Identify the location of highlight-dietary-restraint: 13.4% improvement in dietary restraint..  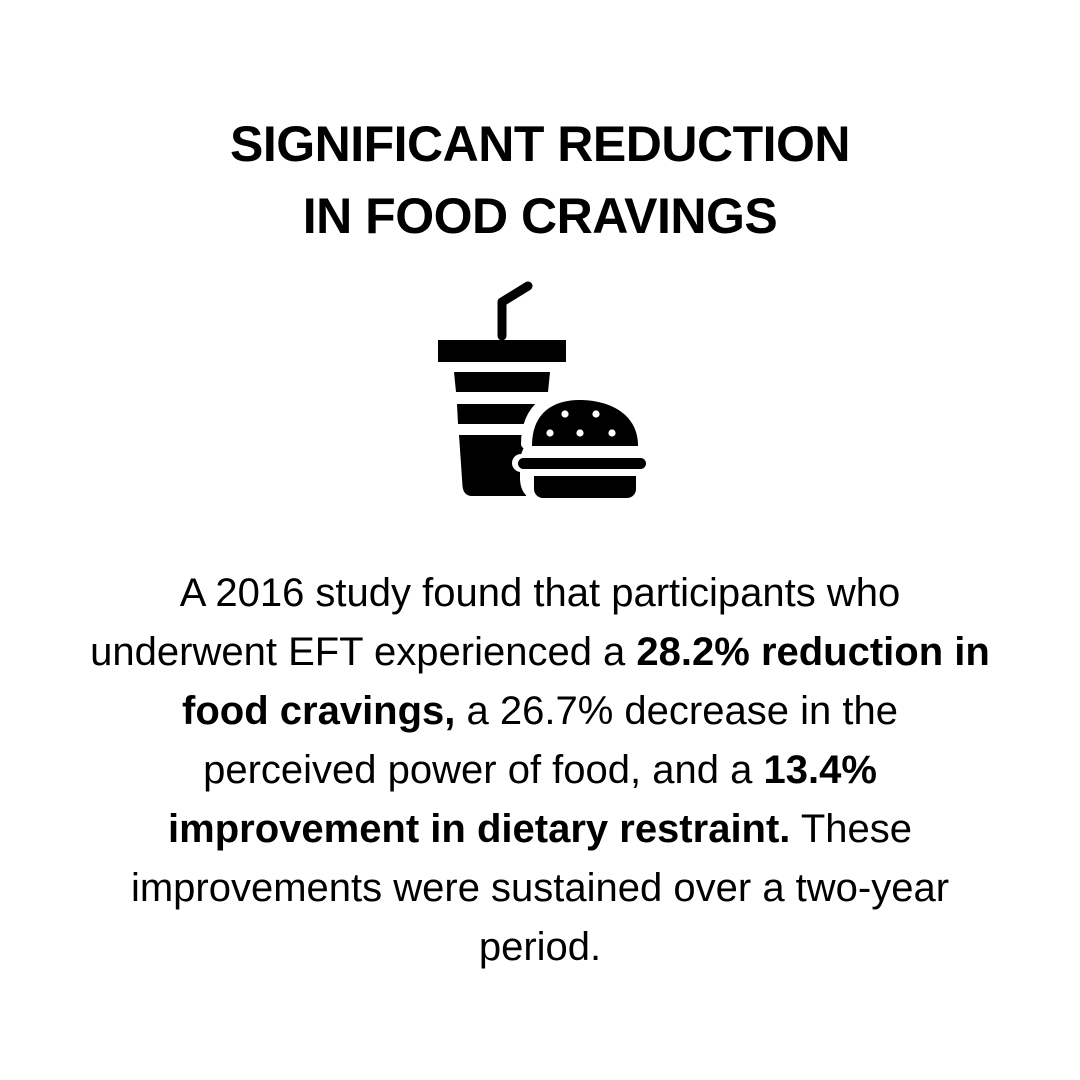
(522, 799).